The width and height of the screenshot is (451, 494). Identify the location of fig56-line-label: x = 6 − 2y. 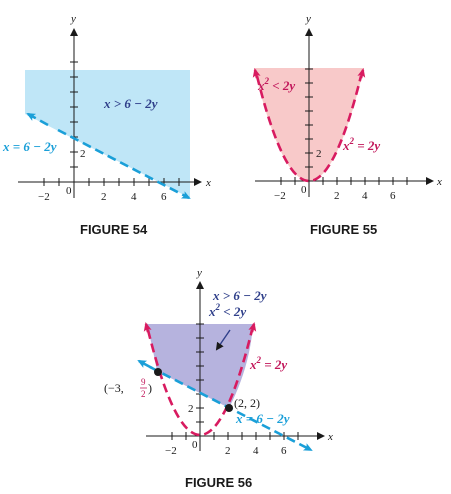
(262, 418).